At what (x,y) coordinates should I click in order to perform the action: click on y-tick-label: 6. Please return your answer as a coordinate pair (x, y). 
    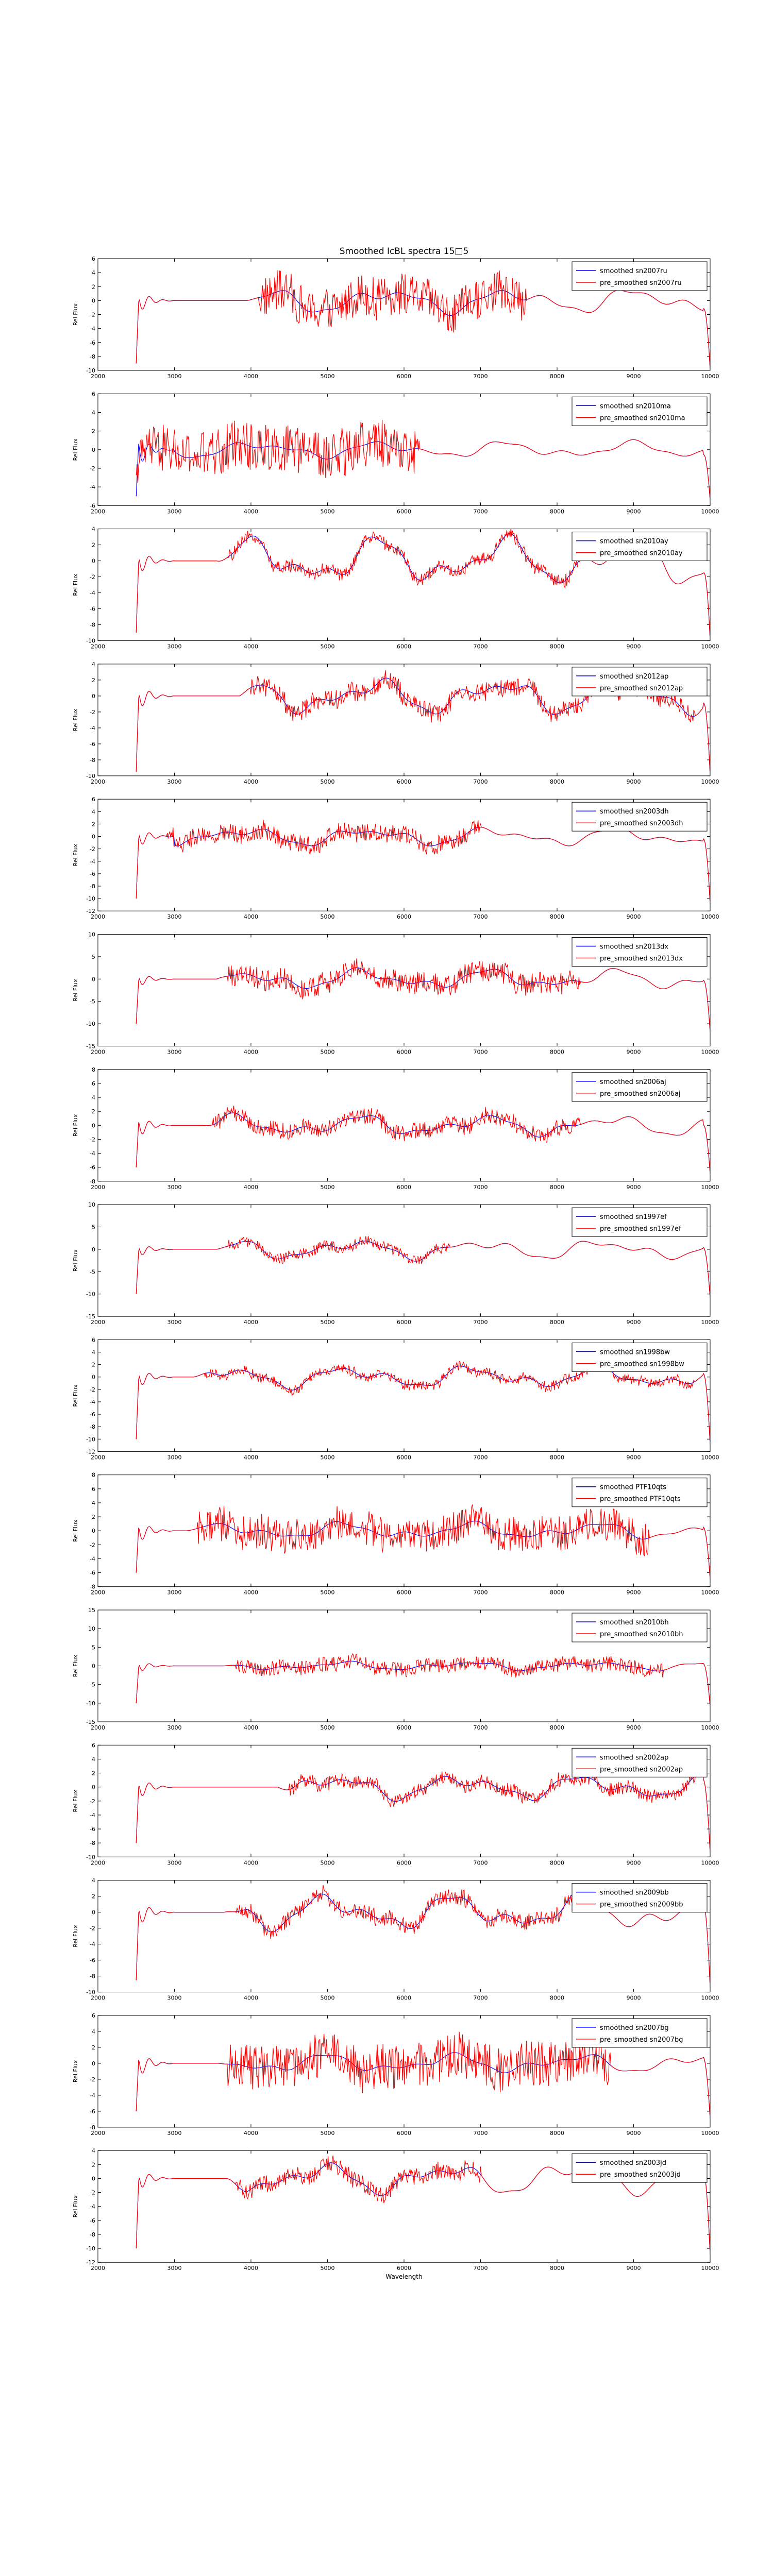
    Looking at the image, I should click on (93, 1745).